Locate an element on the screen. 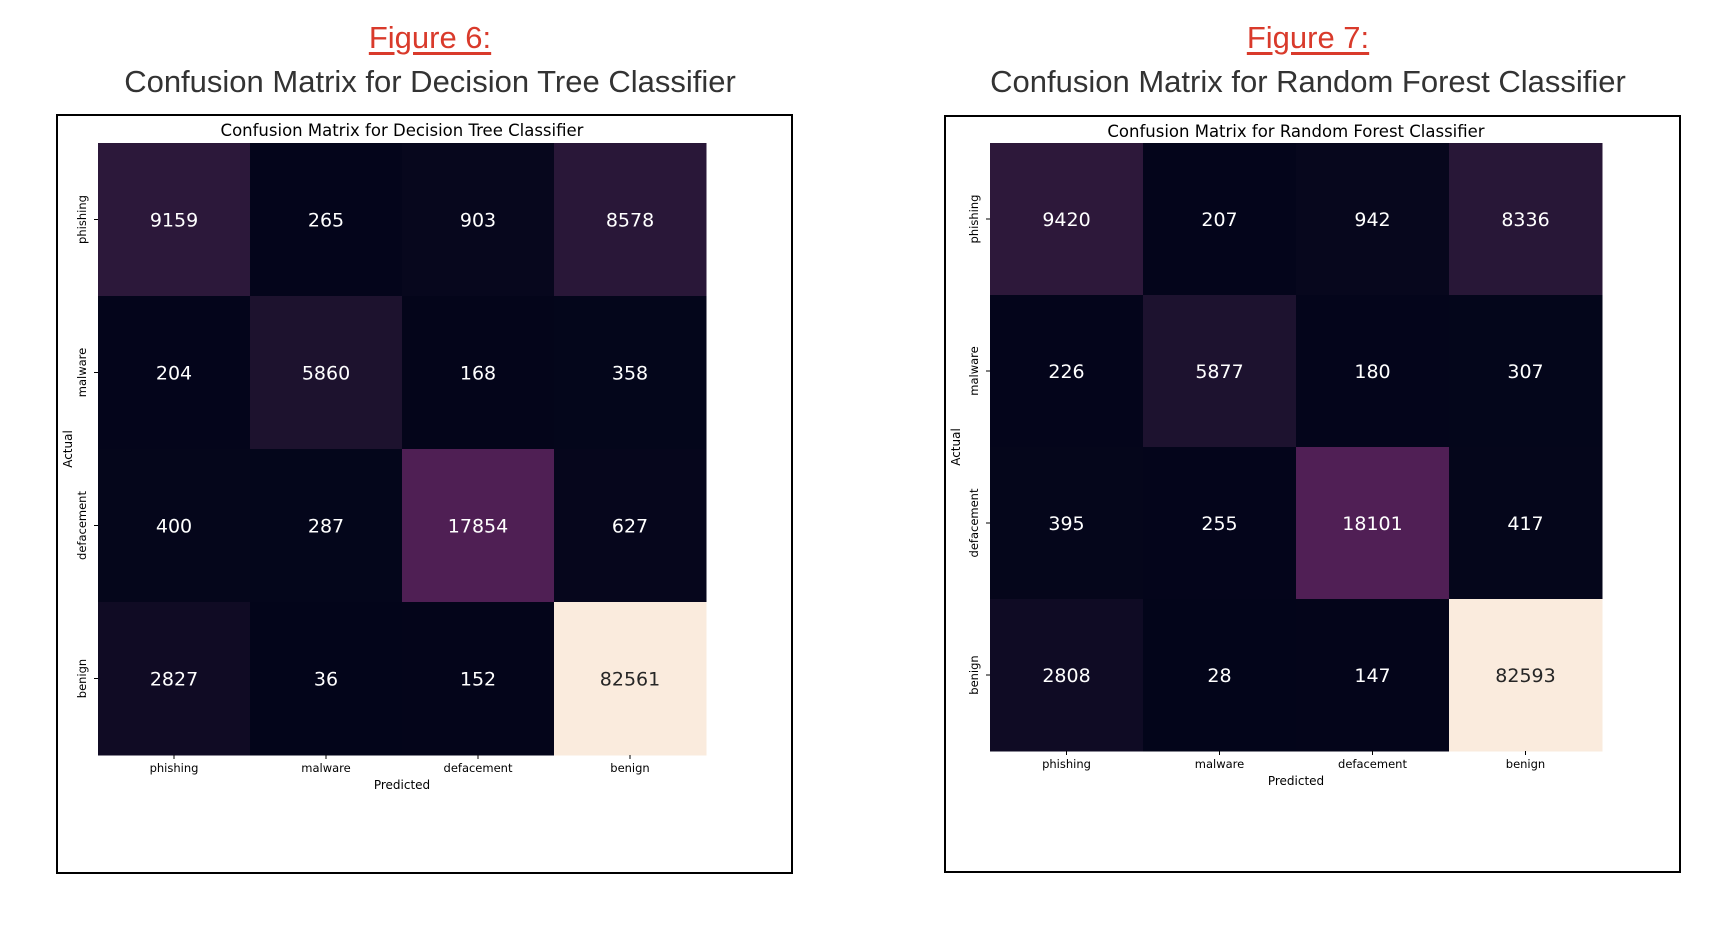  cell-value-label: 8336 is located at coordinates (1525, 220).